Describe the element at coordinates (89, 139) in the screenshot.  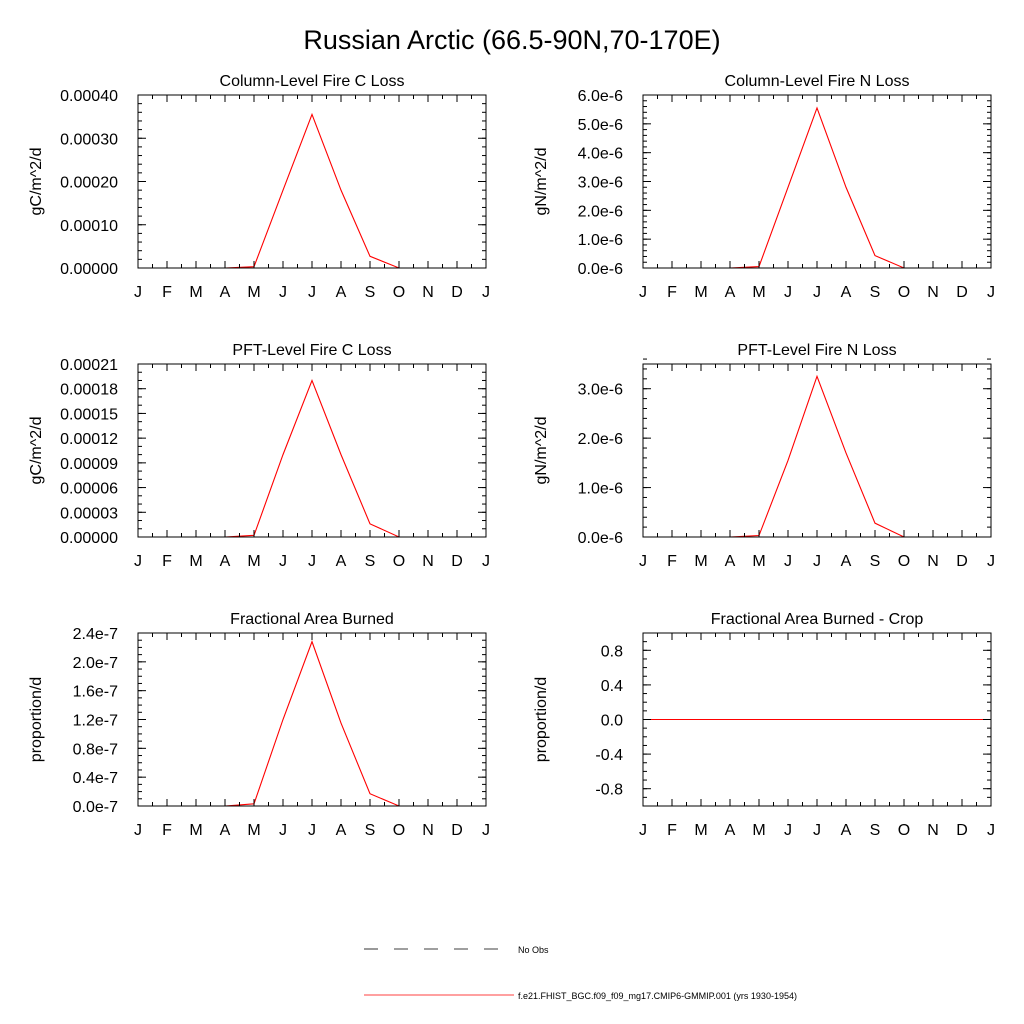
I see `y-tick-label: 0.00030` at that location.